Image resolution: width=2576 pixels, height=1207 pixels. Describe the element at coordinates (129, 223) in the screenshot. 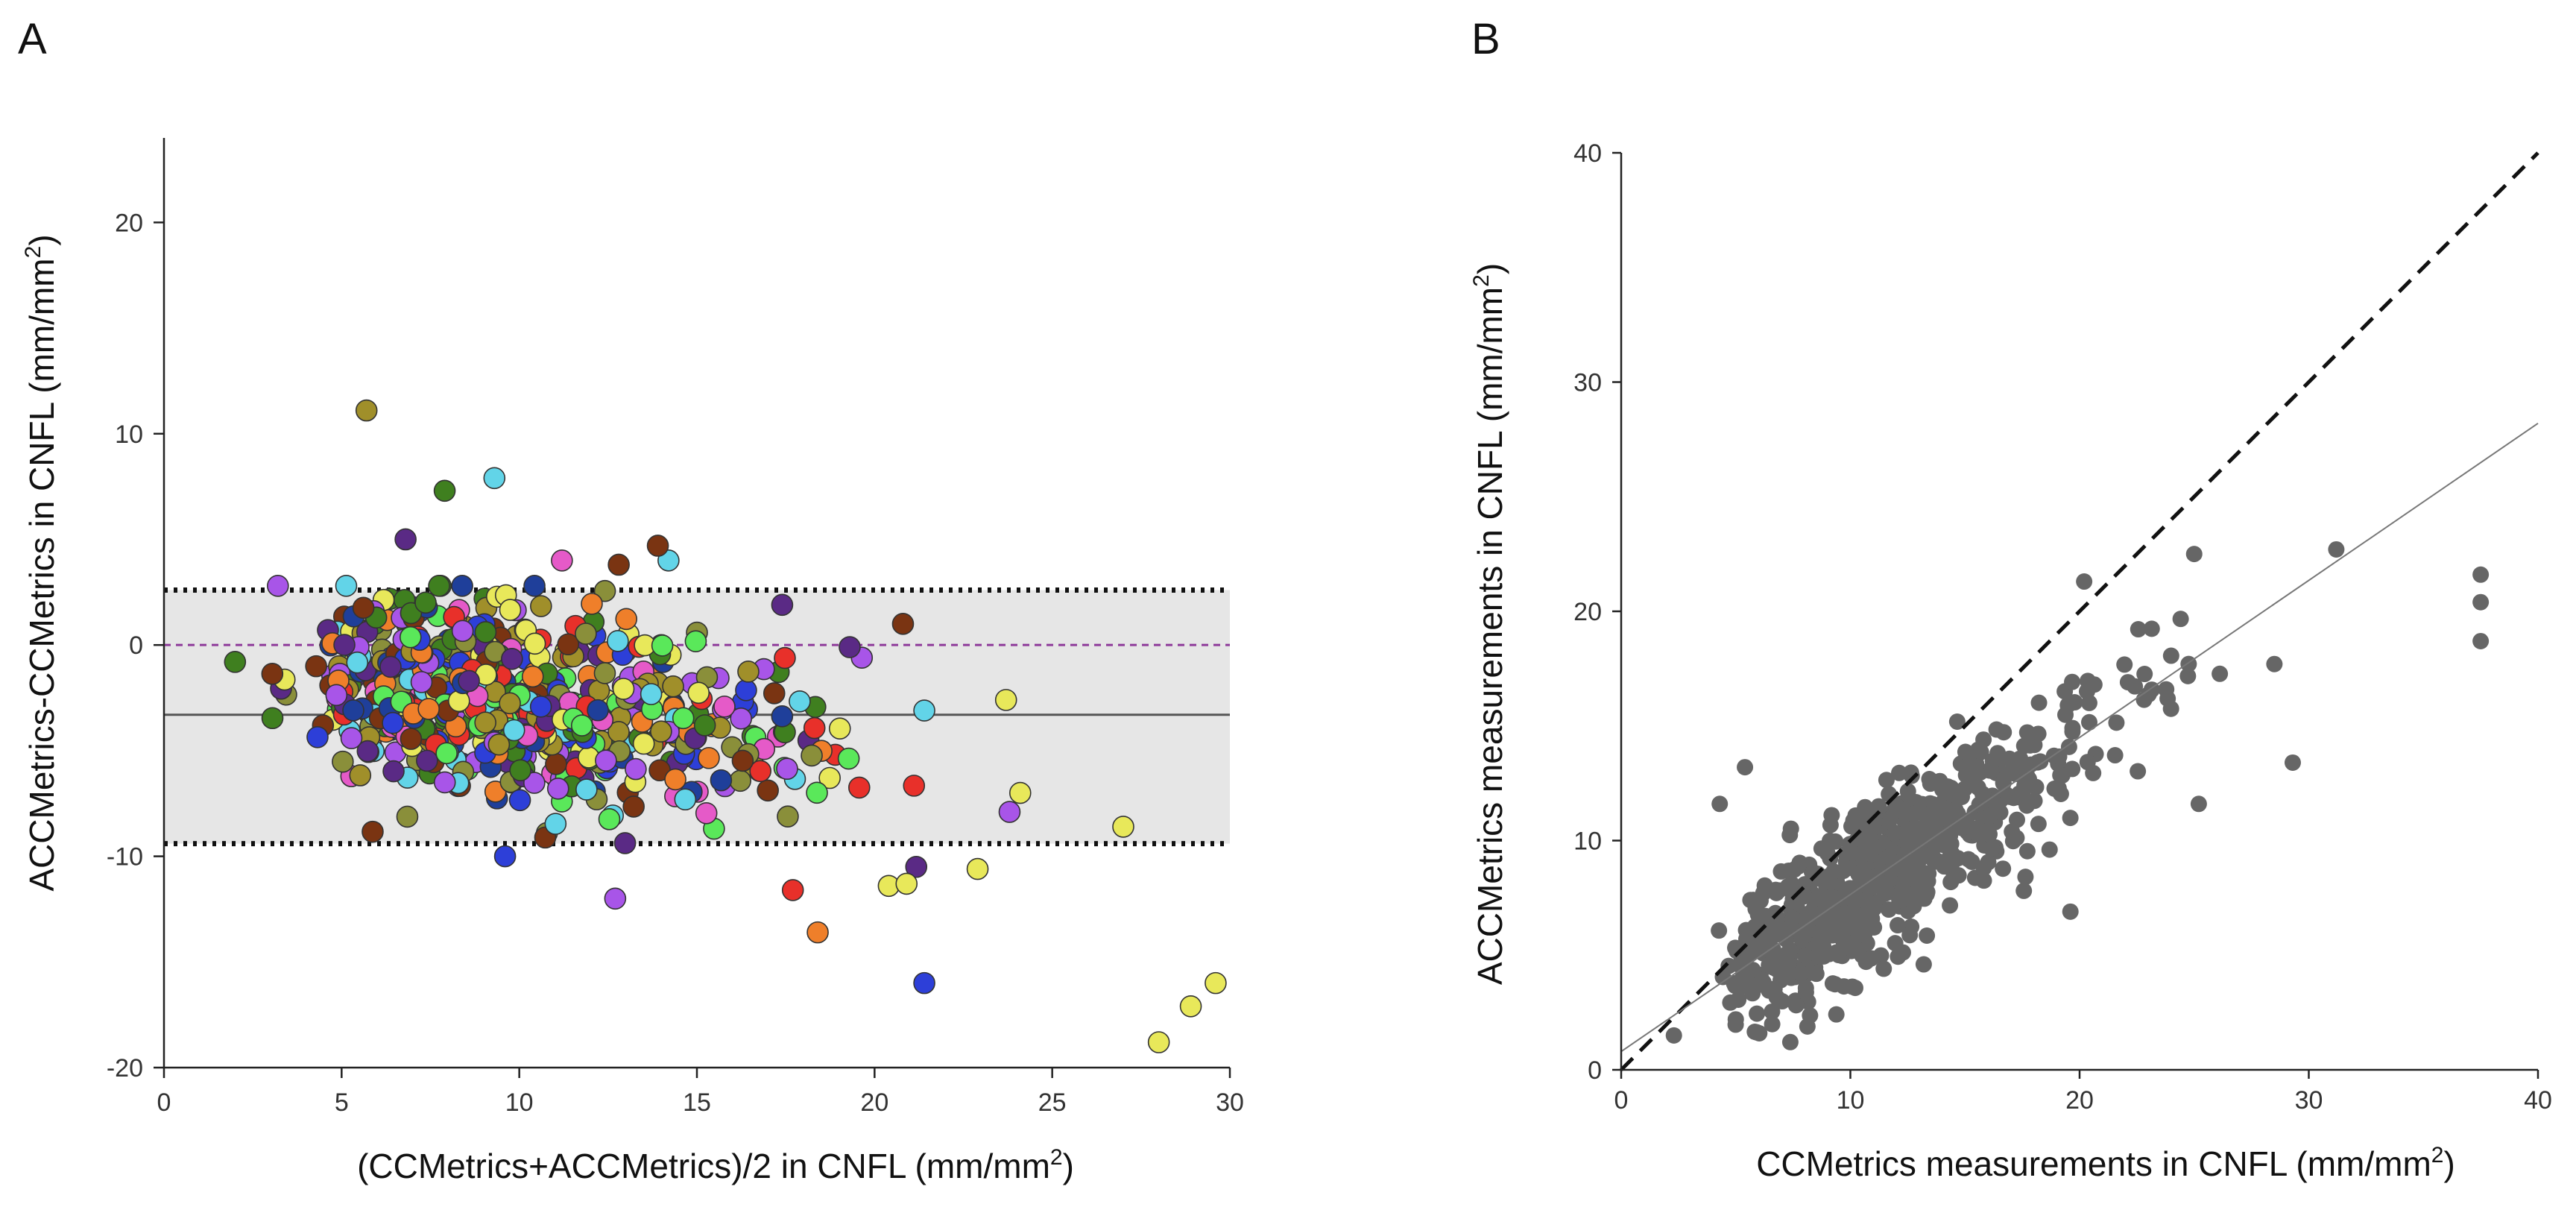

I see `y-tick-label-a: 20` at that location.